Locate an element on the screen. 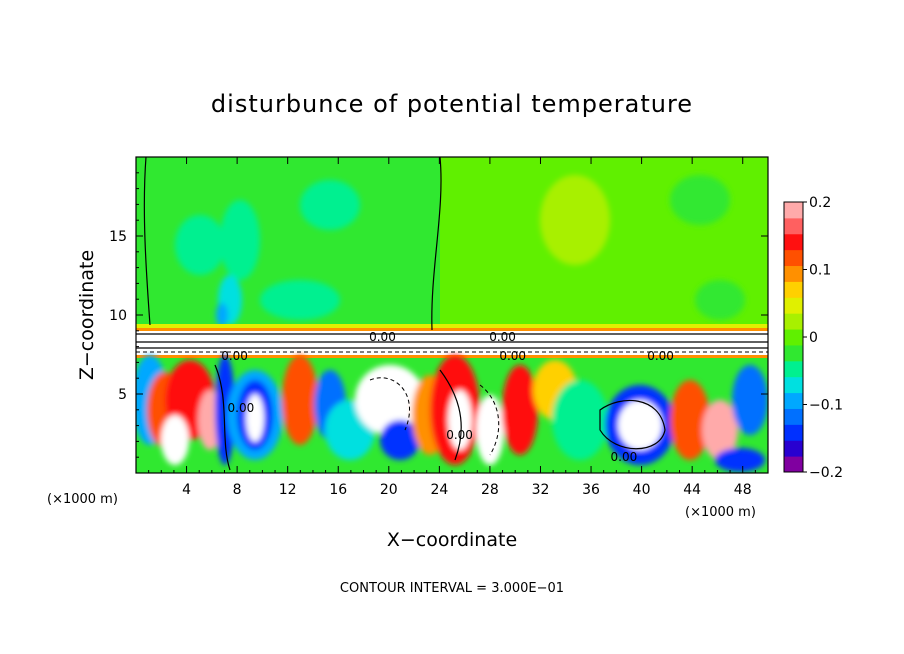 The width and height of the screenshot is (904, 654). contour-interval-note: CONTOUR INTERVAL = 3.000E−01 is located at coordinates (452, 588).